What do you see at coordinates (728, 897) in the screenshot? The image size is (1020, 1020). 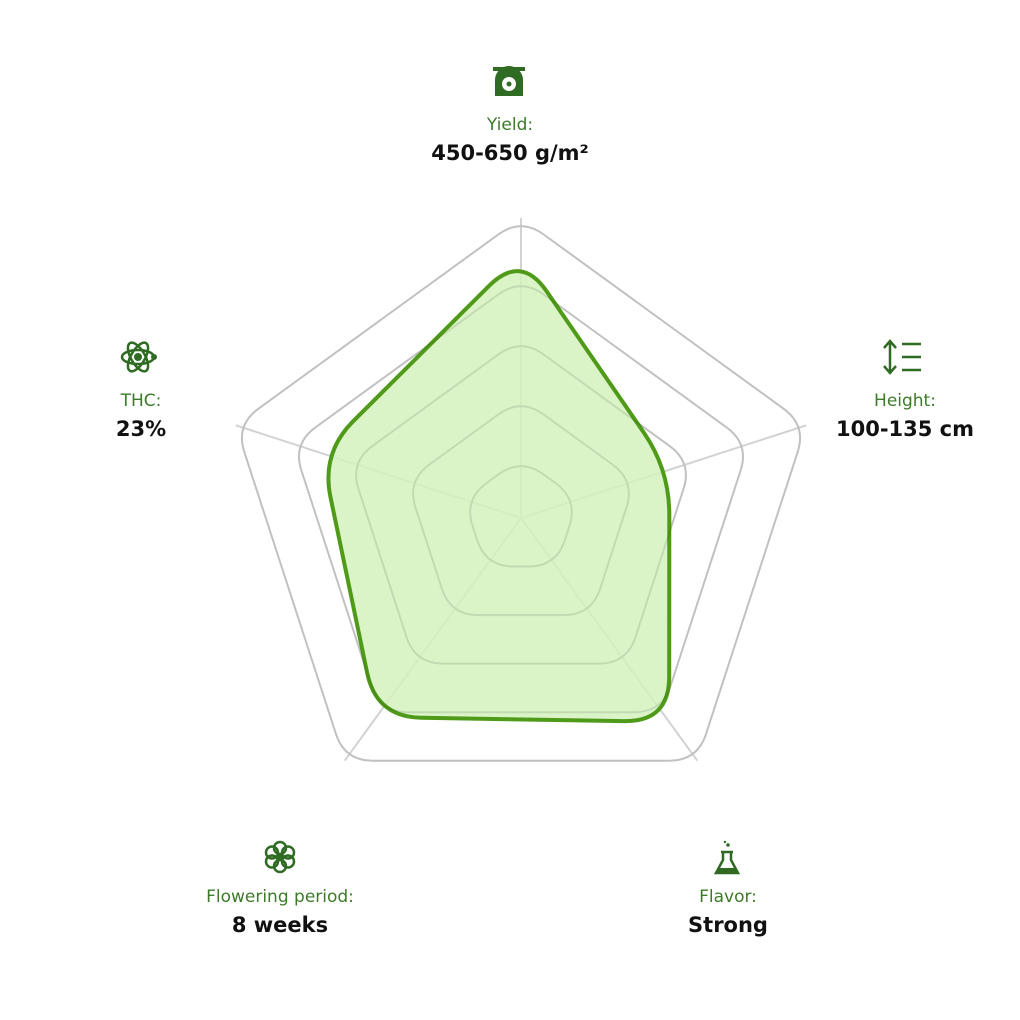 I see `axis-label: Flavor:` at bounding box center [728, 897].